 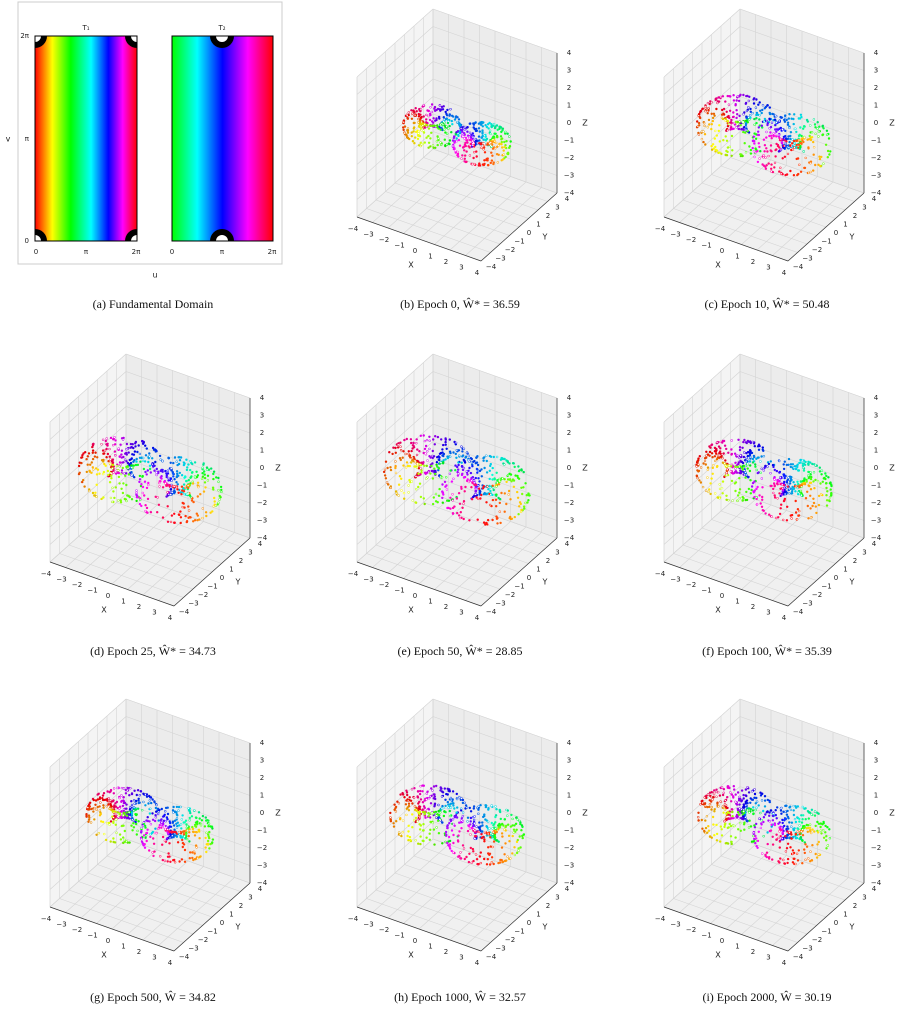 I want to click on caption: (c) Epoch 10, Ŵ* = 50.48, so click(x=766, y=304).